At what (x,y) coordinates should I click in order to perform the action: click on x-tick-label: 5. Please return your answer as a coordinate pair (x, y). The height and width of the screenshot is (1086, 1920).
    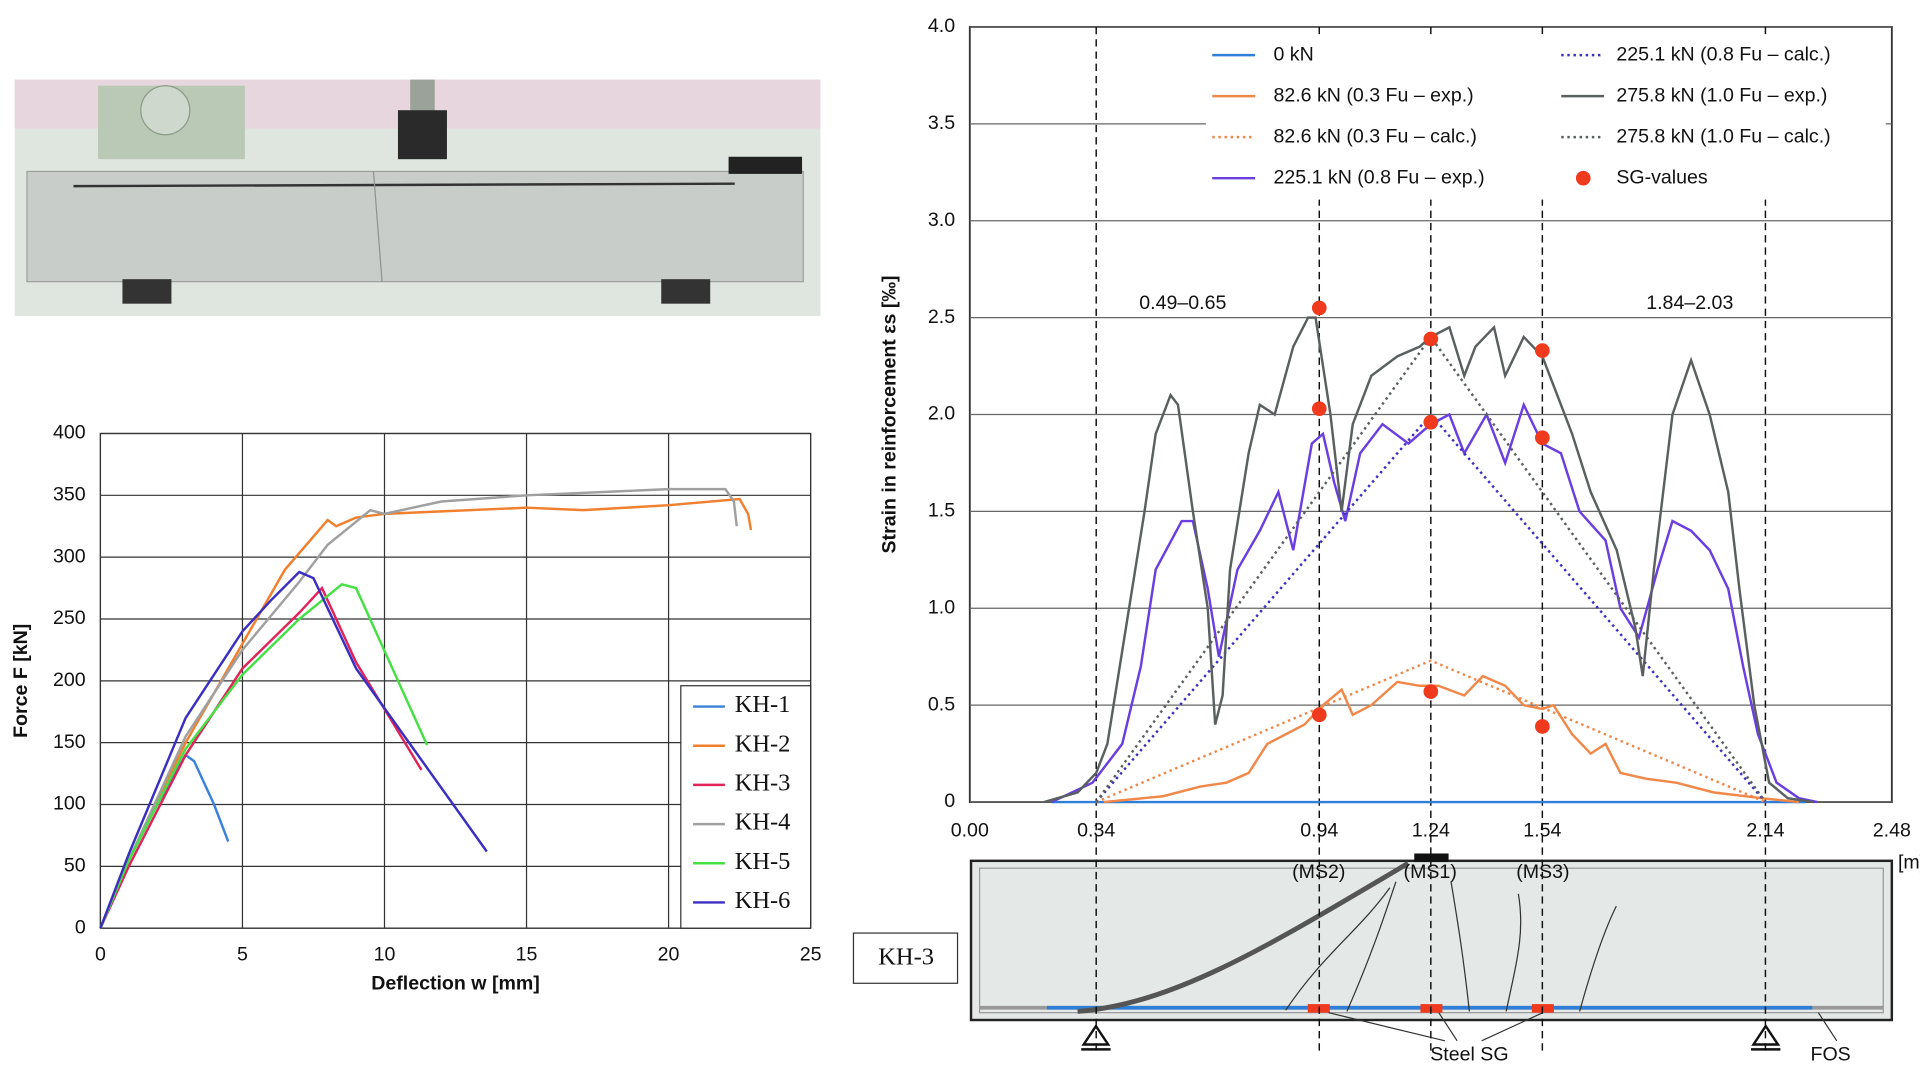
    Looking at the image, I should click on (242, 954).